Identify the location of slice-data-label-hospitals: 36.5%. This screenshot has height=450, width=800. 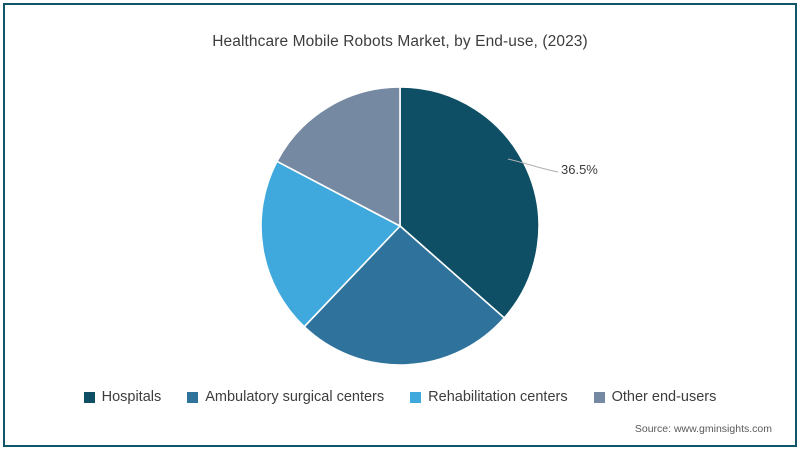
(579, 169).